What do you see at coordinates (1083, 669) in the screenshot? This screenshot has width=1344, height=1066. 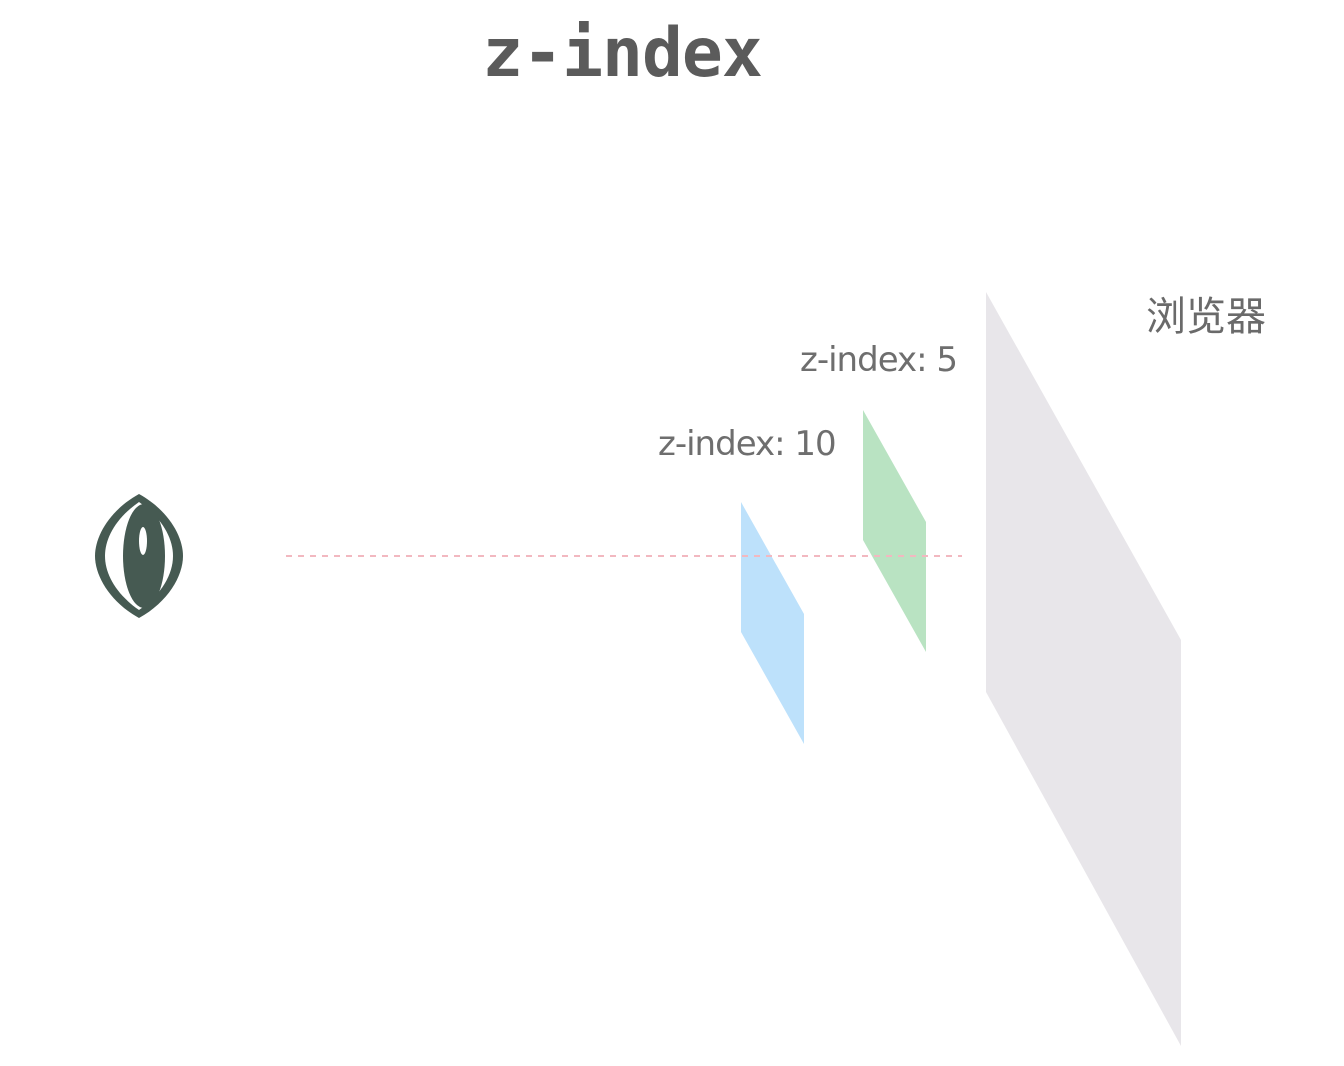 I see `browser-plane` at bounding box center [1083, 669].